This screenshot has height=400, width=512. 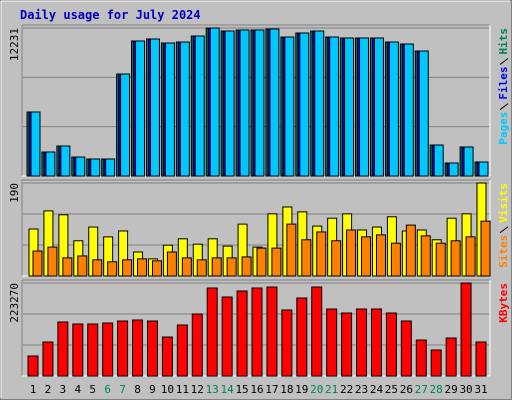 What do you see at coordinates (241, 389) in the screenshot?
I see `x-tick-label: 15` at bounding box center [241, 389].